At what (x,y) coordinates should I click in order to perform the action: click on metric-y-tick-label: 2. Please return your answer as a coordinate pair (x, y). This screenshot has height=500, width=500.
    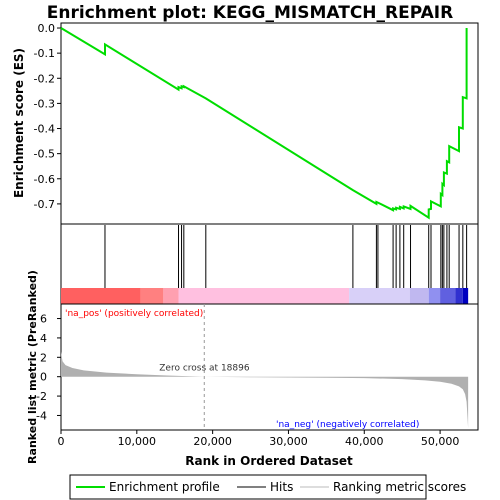
    Looking at the image, I should click on (43, 357).